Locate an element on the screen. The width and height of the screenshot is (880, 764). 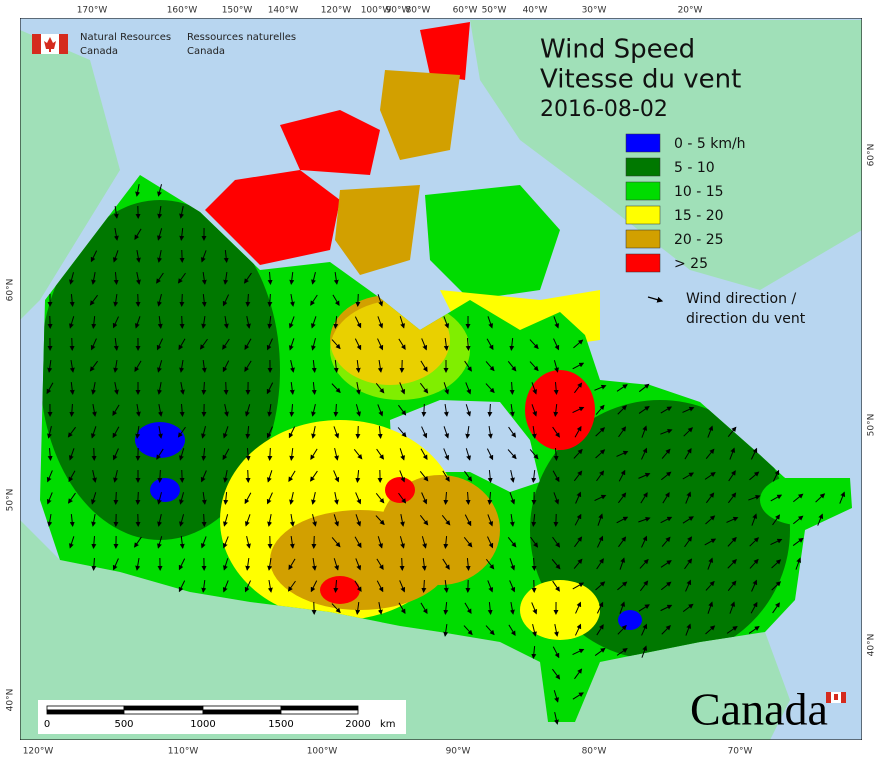
wordmark-text: Canada is located at coordinates (759, 709).